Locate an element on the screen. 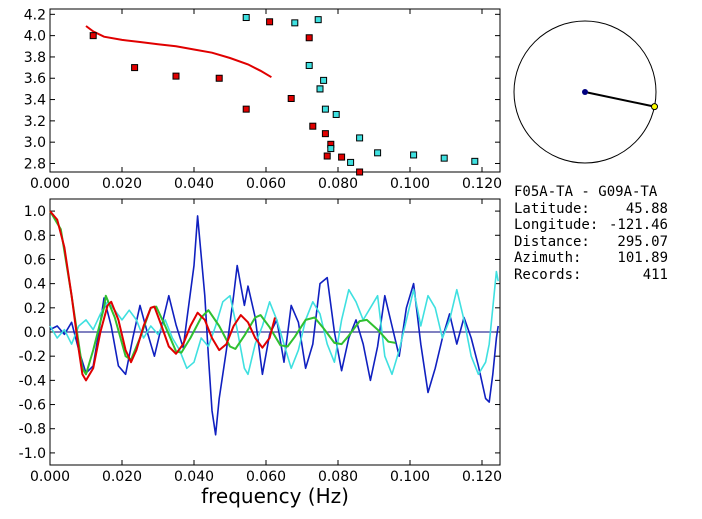 The height and width of the screenshot is (519, 702). dispersion-x-tick-label: 0.120 is located at coordinates (482, 184).